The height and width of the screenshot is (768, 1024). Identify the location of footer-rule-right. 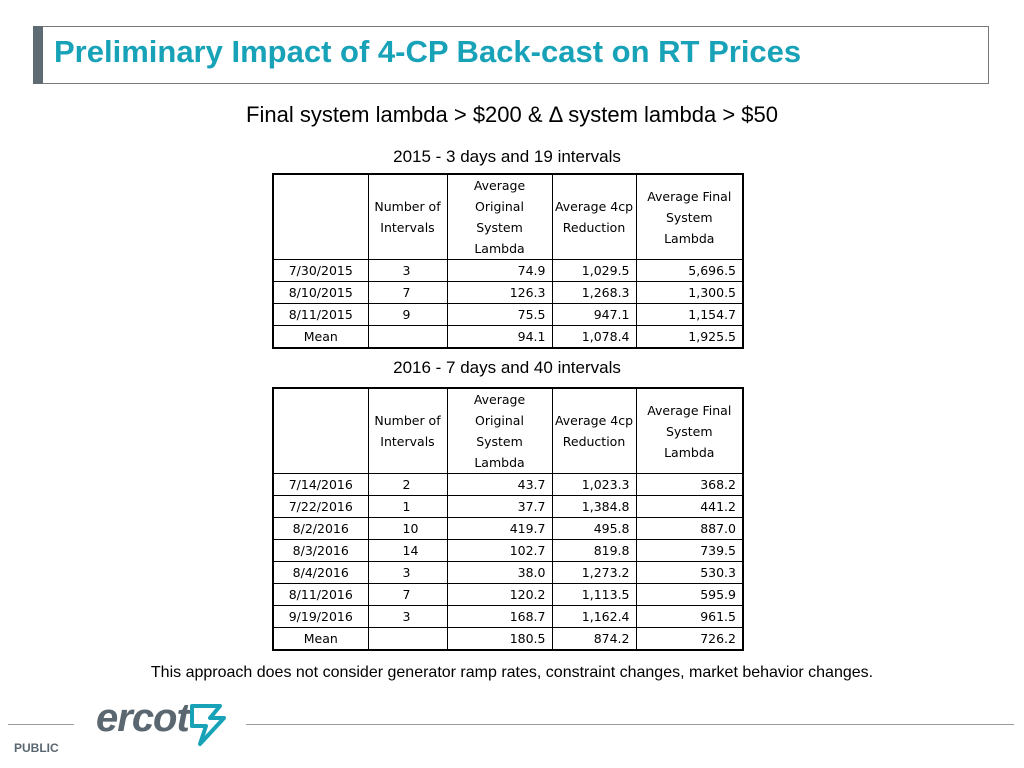
(630, 724).